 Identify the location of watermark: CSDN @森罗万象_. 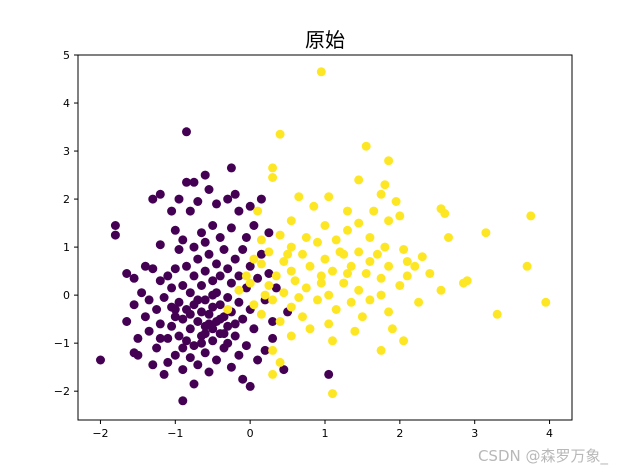
(542, 456).